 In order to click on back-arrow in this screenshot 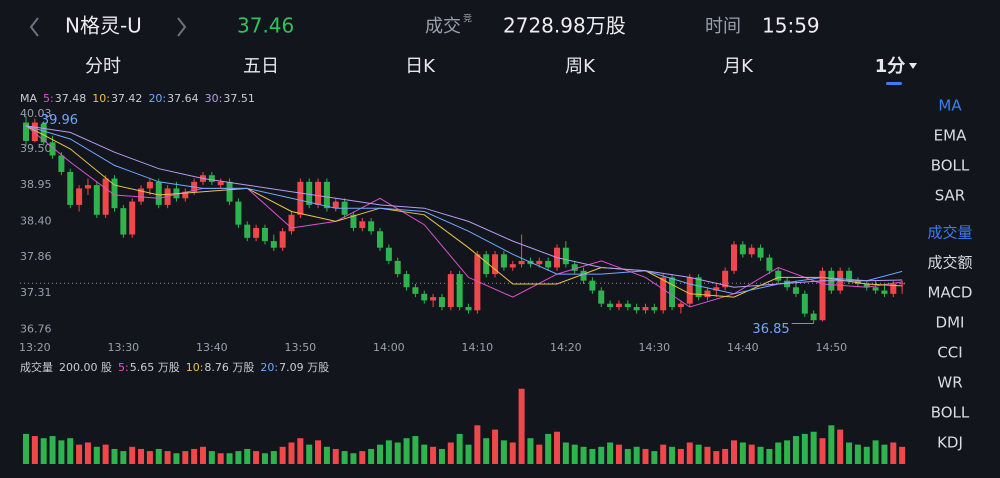, I will do `click(34, 27)`.